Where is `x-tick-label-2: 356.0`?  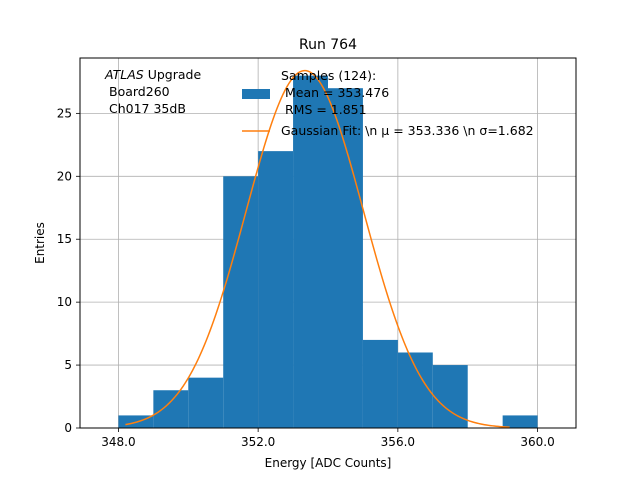
x-tick-label-2: 356.0 is located at coordinates (398, 442).